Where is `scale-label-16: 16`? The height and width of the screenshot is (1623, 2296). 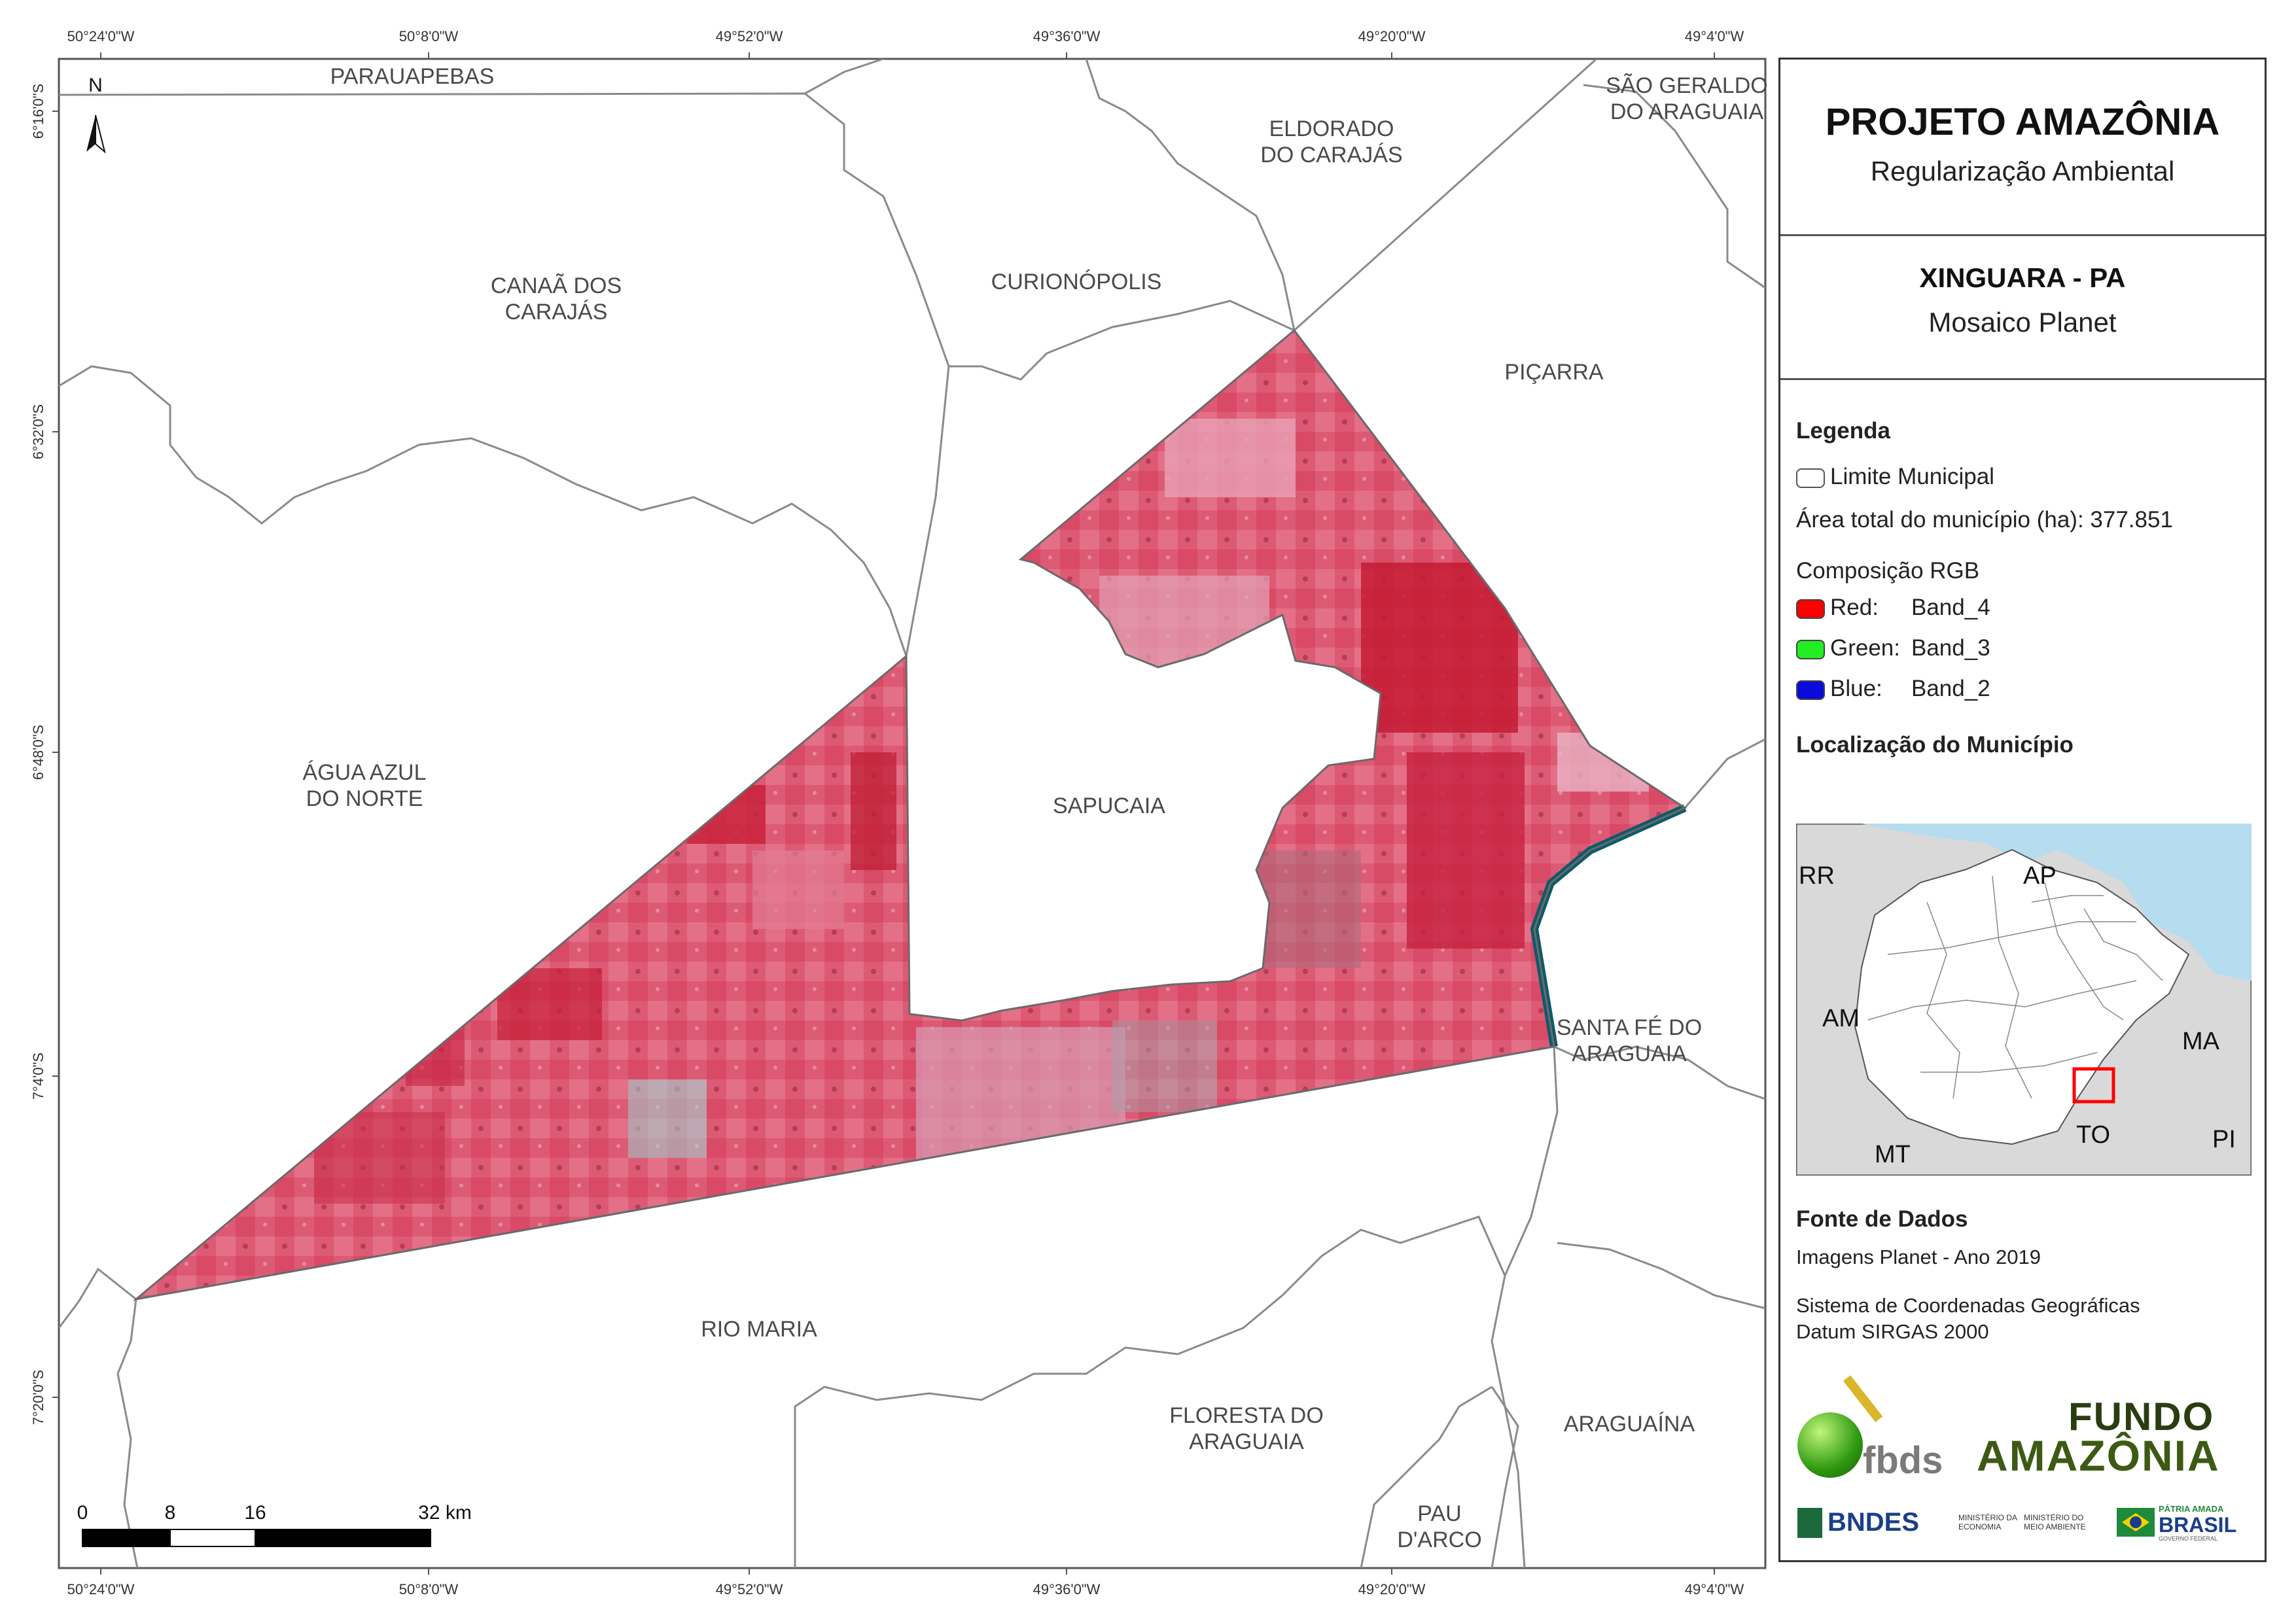
scale-label-16: 16 is located at coordinates (255, 1513).